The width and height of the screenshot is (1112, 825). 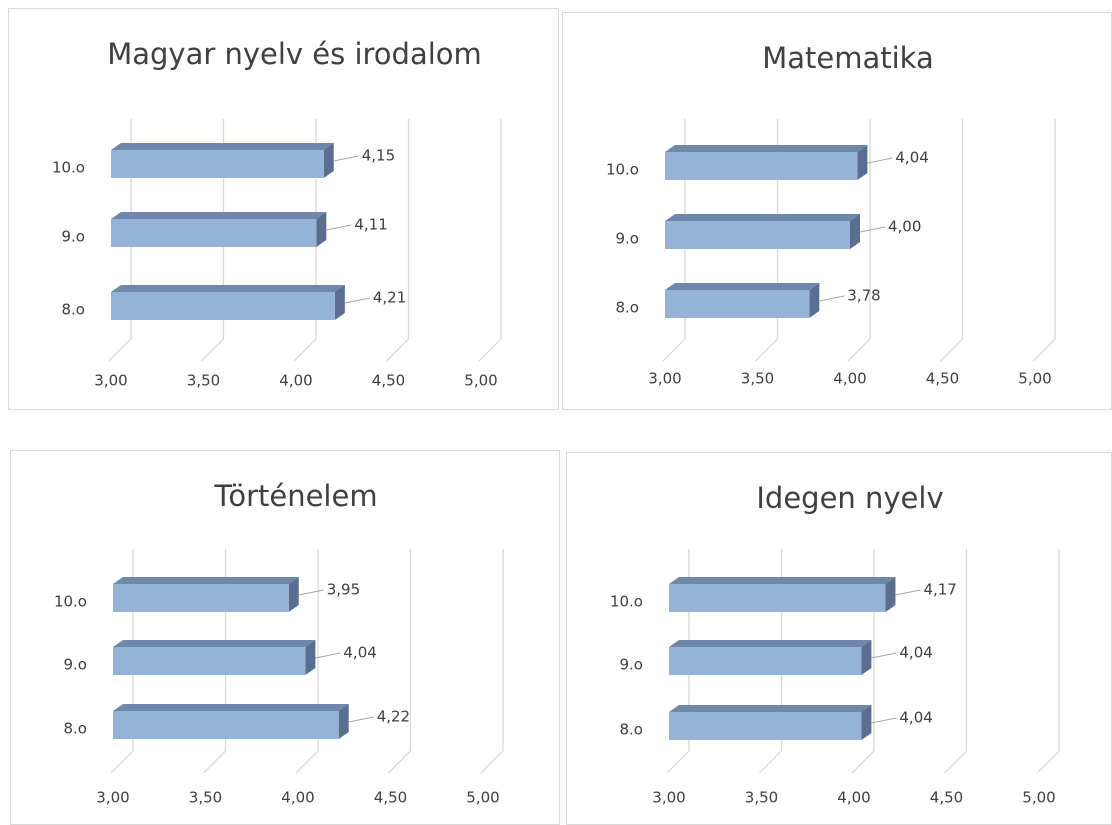 What do you see at coordinates (904, 227) in the screenshot?
I see `data-label: 4,00` at bounding box center [904, 227].